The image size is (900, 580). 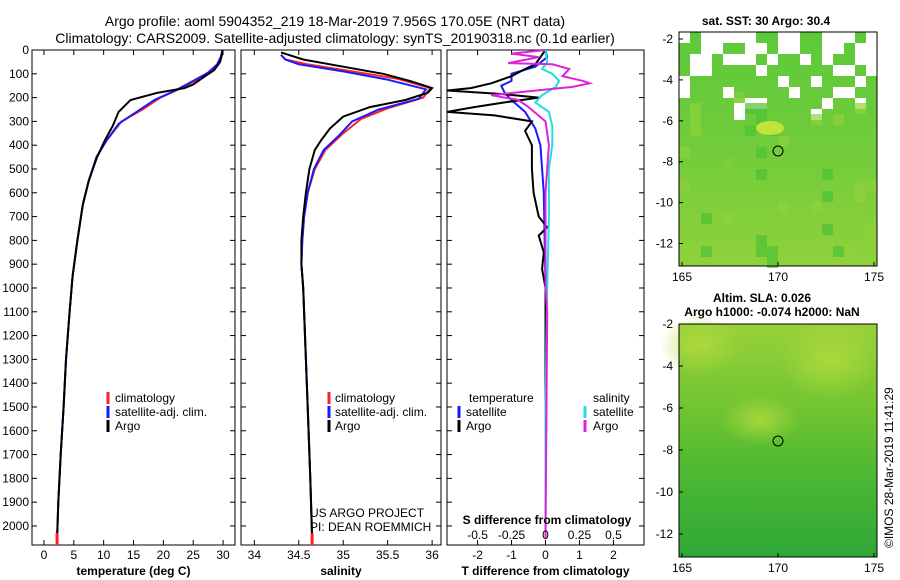 What do you see at coordinates (498, 294) in the screenshot?
I see `series-temperature-argo` at bounding box center [498, 294].